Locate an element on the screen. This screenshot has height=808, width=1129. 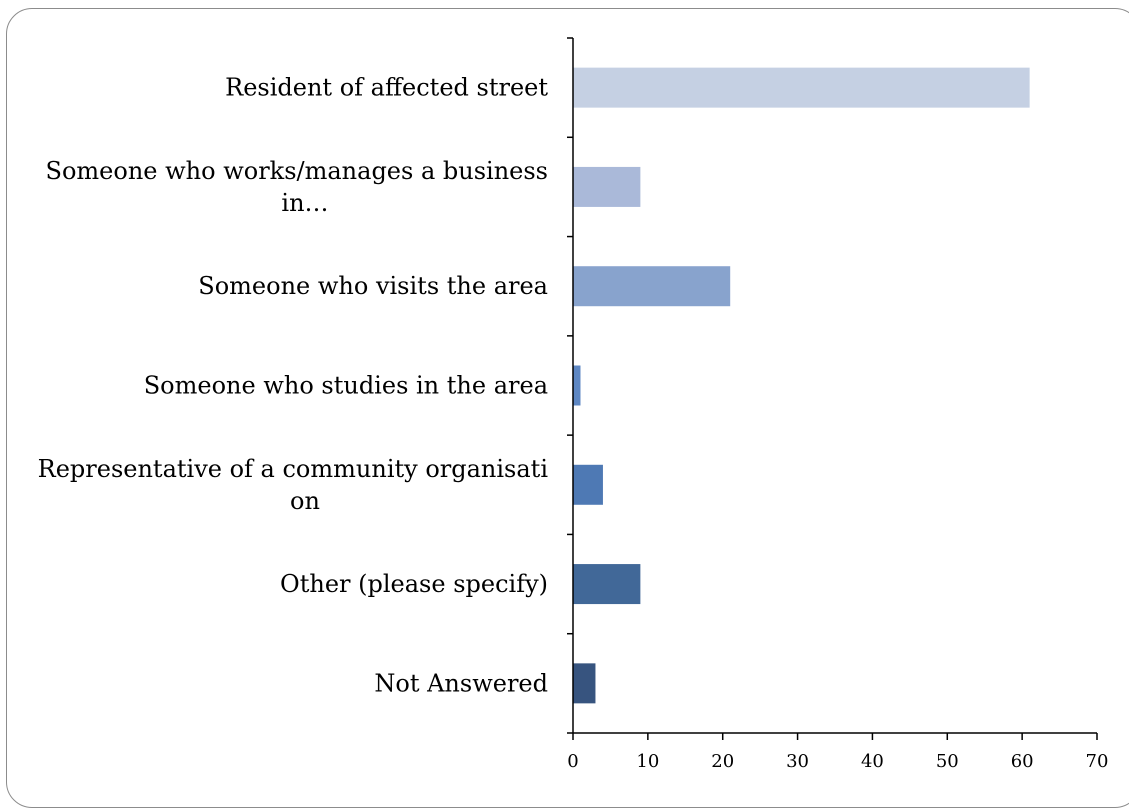
category-label: Not Answered is located at coordinates (461, 683).